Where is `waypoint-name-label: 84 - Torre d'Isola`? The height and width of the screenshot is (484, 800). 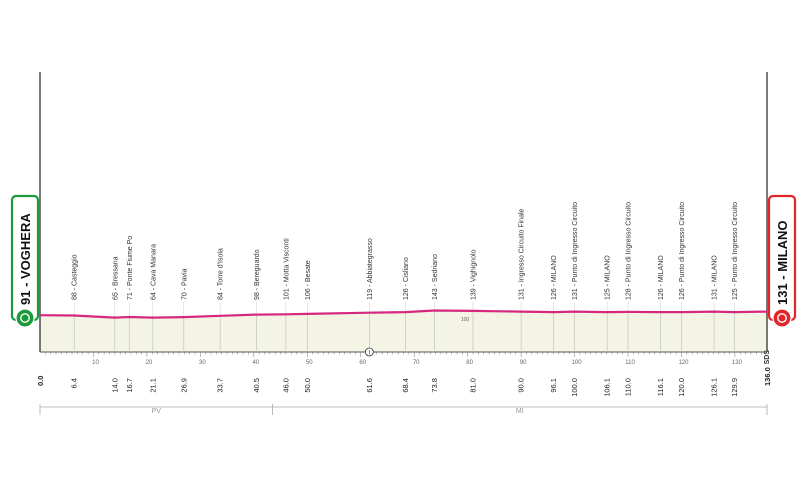 waypoint-name-label: 84 - Torre d'Isola is located at coordinates (221, 274).